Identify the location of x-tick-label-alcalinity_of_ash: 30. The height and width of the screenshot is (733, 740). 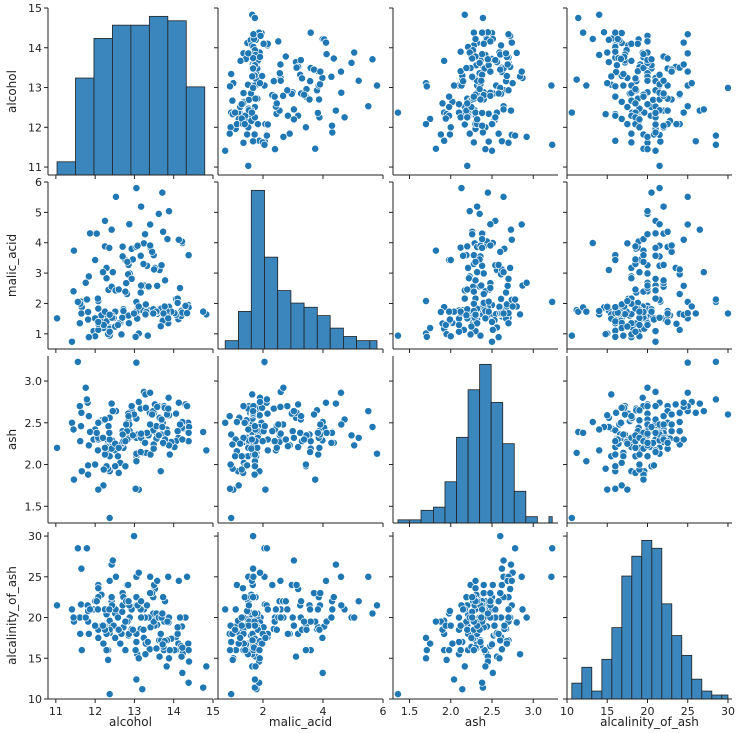
(728, 711).